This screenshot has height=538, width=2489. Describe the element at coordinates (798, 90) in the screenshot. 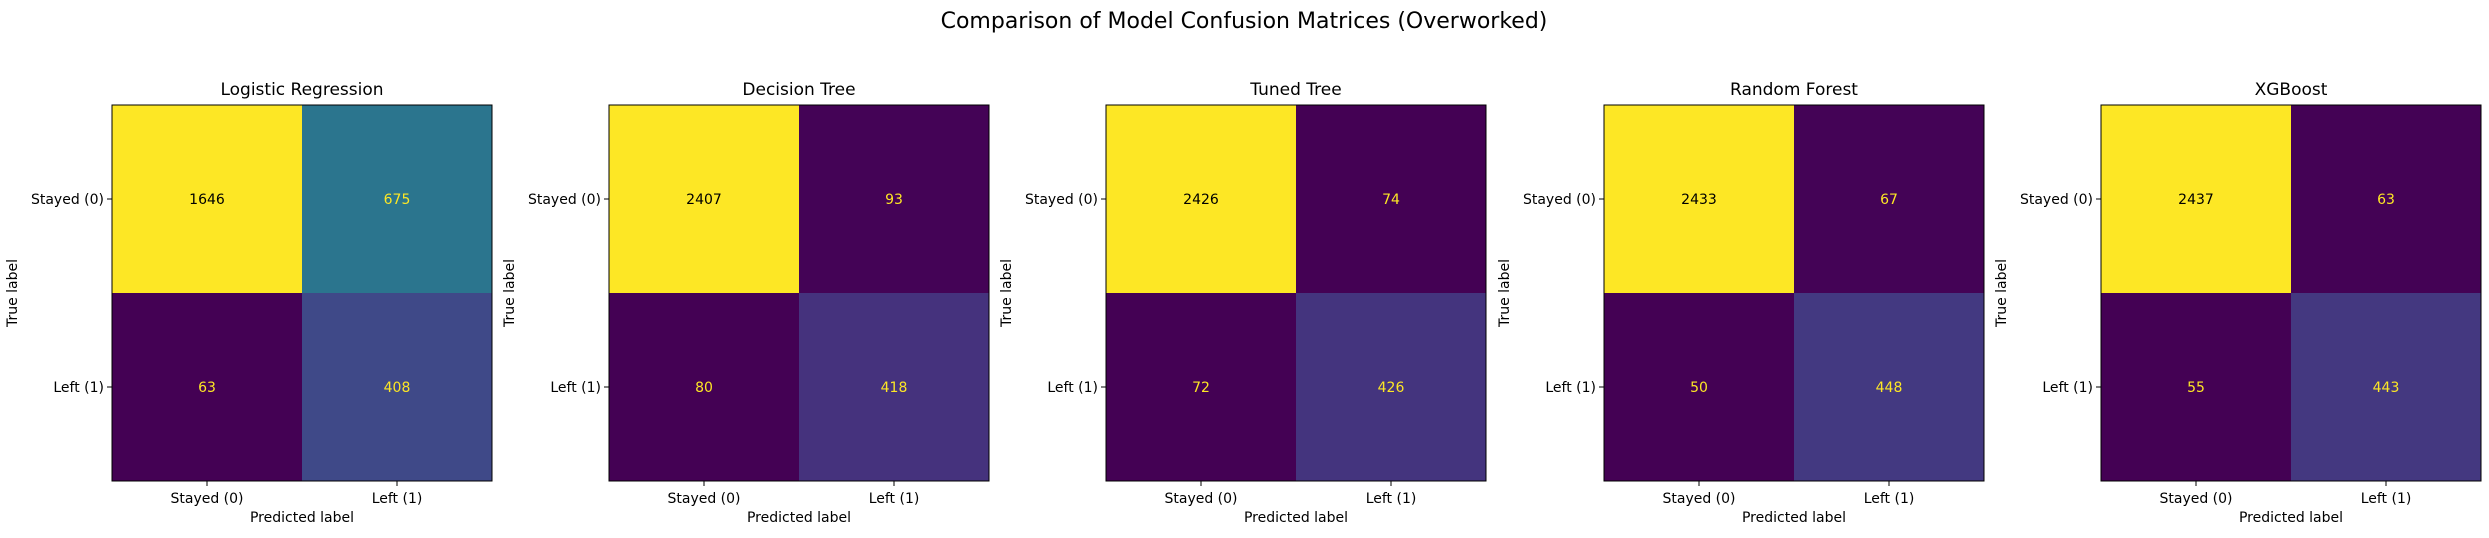

I see `panel-title: Decision Tree` at that location.